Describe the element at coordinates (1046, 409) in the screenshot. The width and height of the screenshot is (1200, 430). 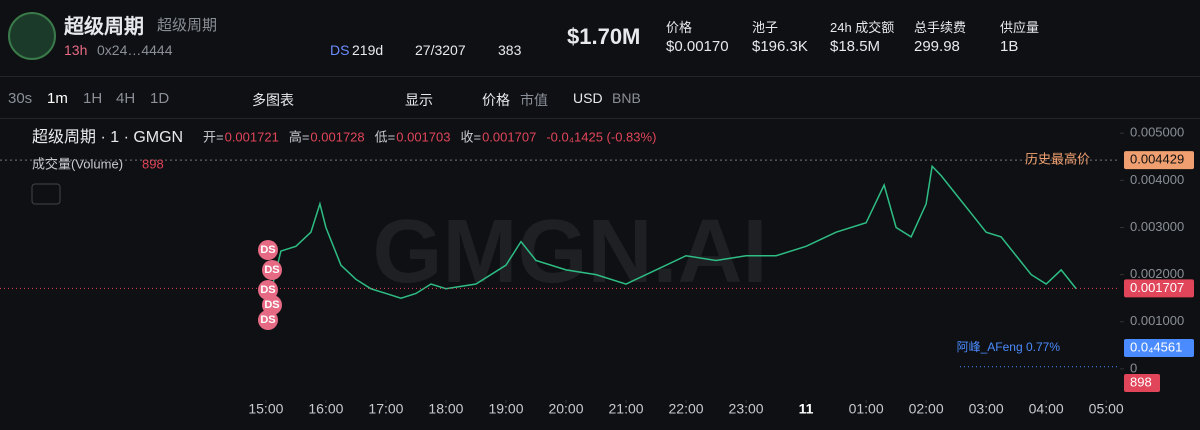
I see `x-tick-label: 04:00` at that location.